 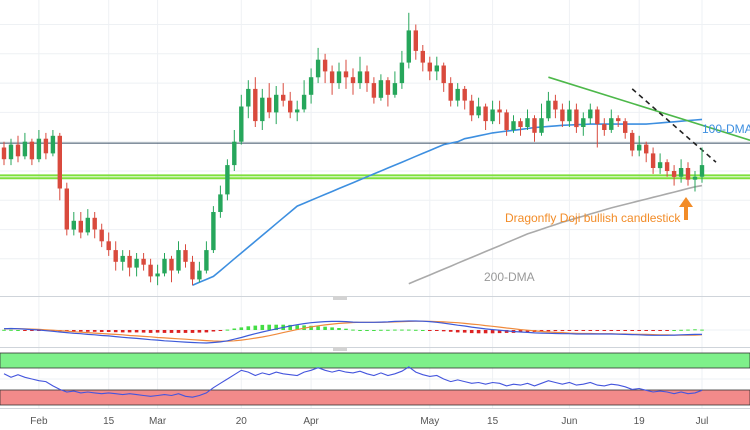 I want to click on ma100-label: 100-DMA, so click(x=726, y=129).